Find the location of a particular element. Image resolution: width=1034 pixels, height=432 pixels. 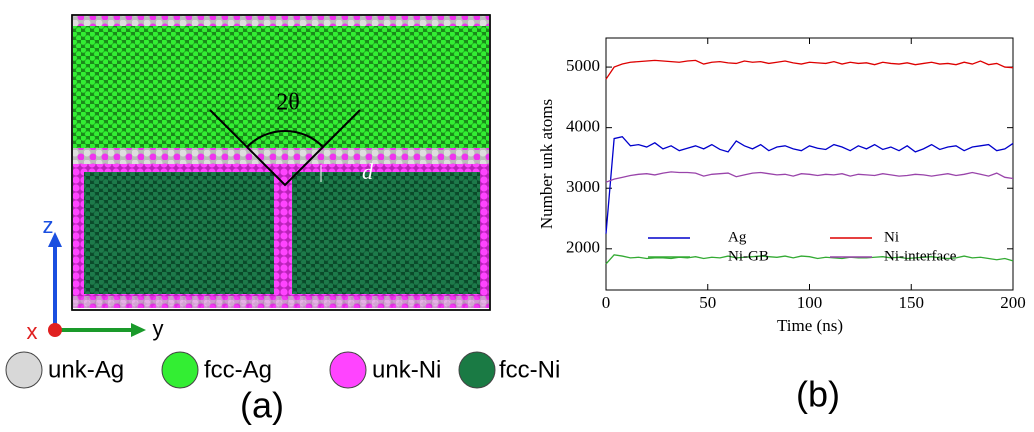

x-tick-label: 200 is located at coordinates (1013, 302).